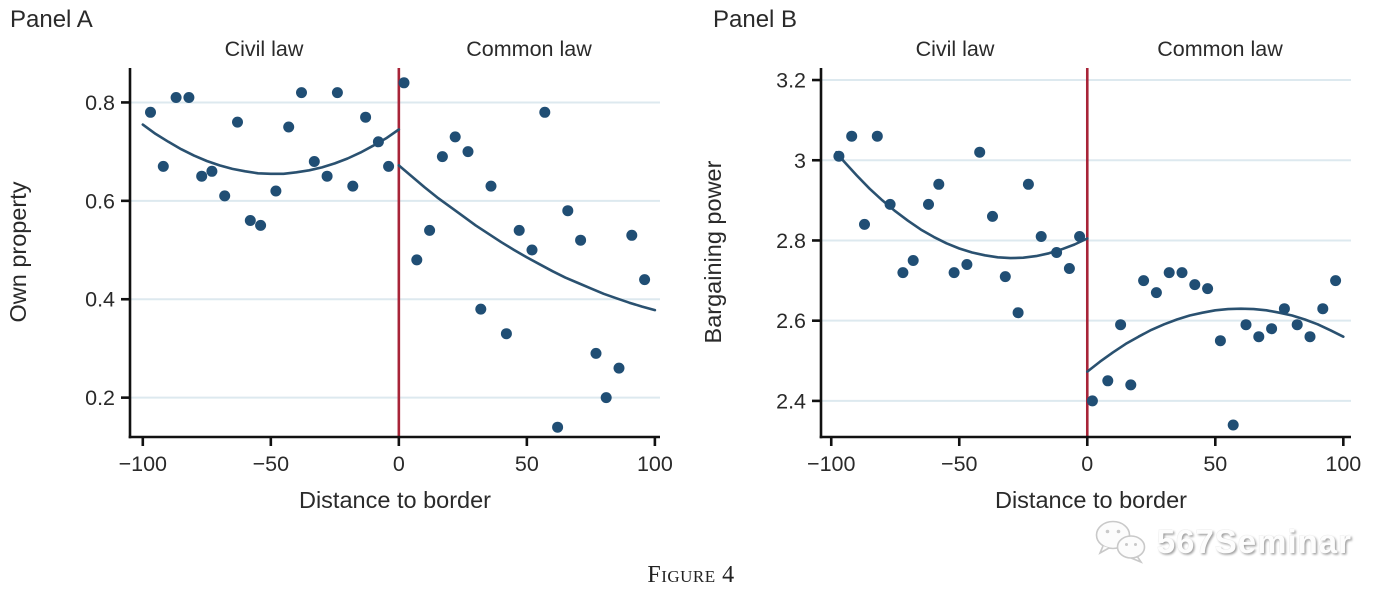 Image resolution: width=1382 pixels, height=606 pixels. I want to click on y-axis-label: Own property, so click(18, 251).